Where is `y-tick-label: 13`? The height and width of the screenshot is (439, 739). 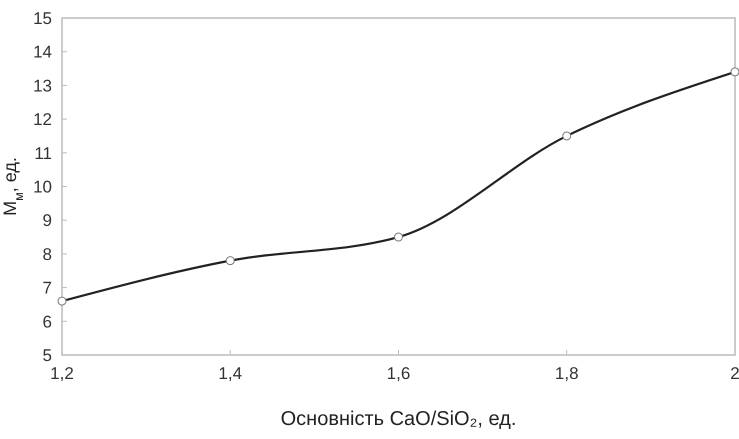
y-tick-label: 13 is located at coordinates (42, 86).